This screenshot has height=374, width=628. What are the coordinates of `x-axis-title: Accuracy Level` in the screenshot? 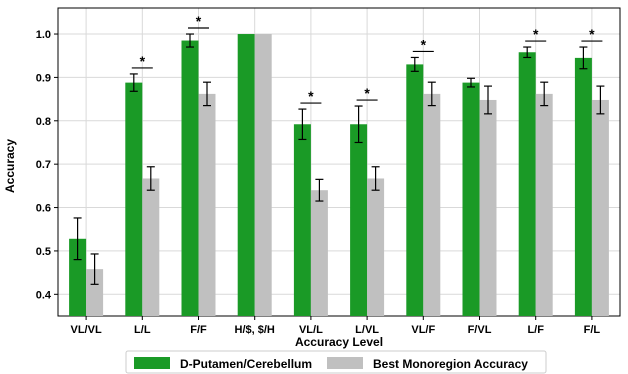 It's located at (339, 342).